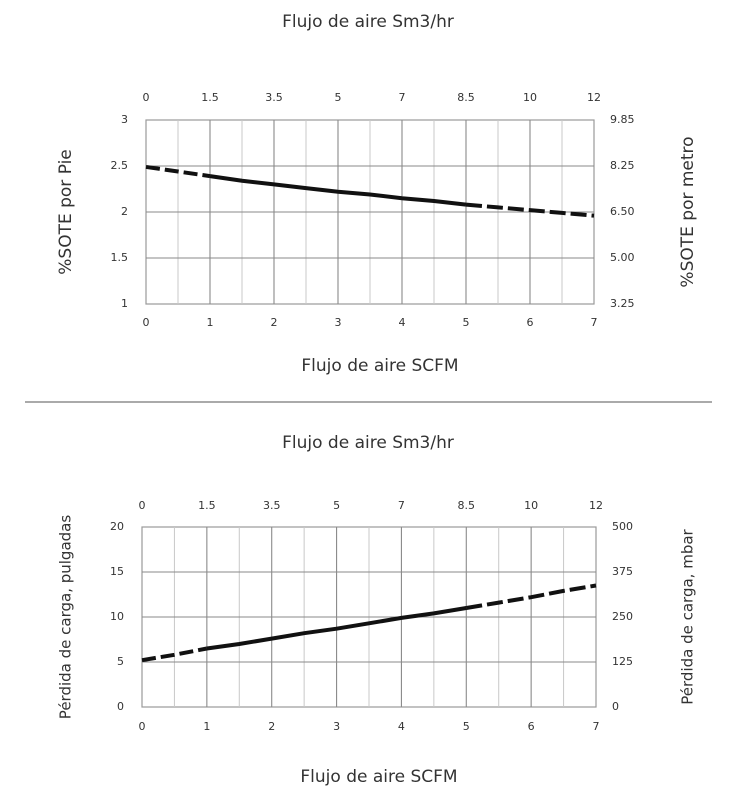 The image size is (737, 800). I want to click on y2-tick-label: 8.25, so click(622, 165).